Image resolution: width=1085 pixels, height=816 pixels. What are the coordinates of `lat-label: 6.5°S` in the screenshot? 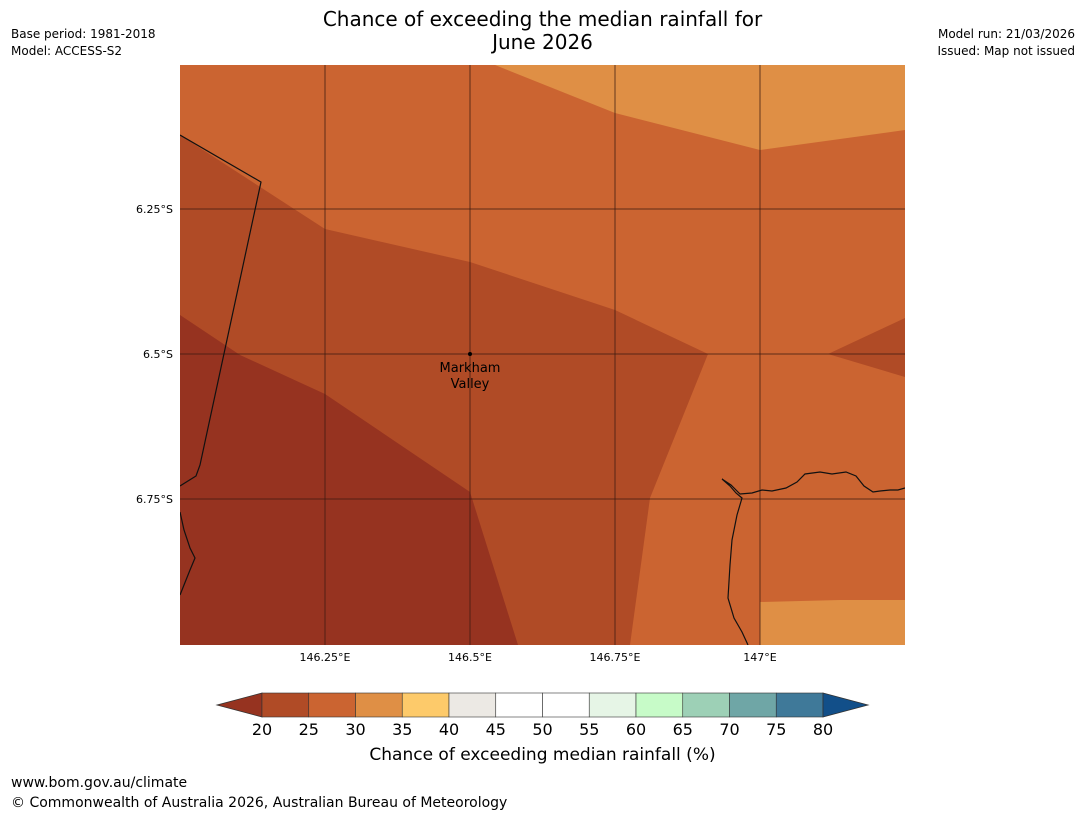 It's located at (158, 354).